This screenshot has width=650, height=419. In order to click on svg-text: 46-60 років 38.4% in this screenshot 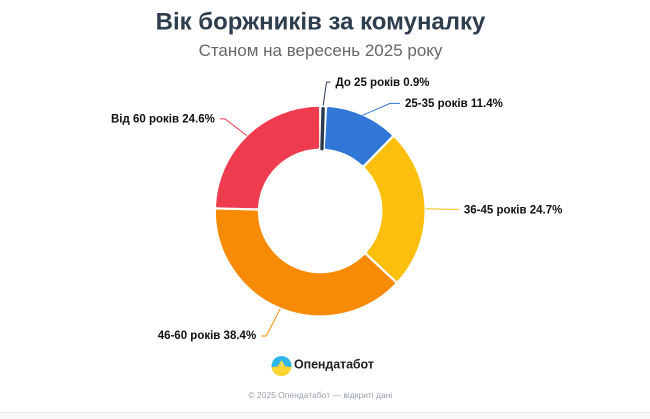, I will do `click(207, 336)`.